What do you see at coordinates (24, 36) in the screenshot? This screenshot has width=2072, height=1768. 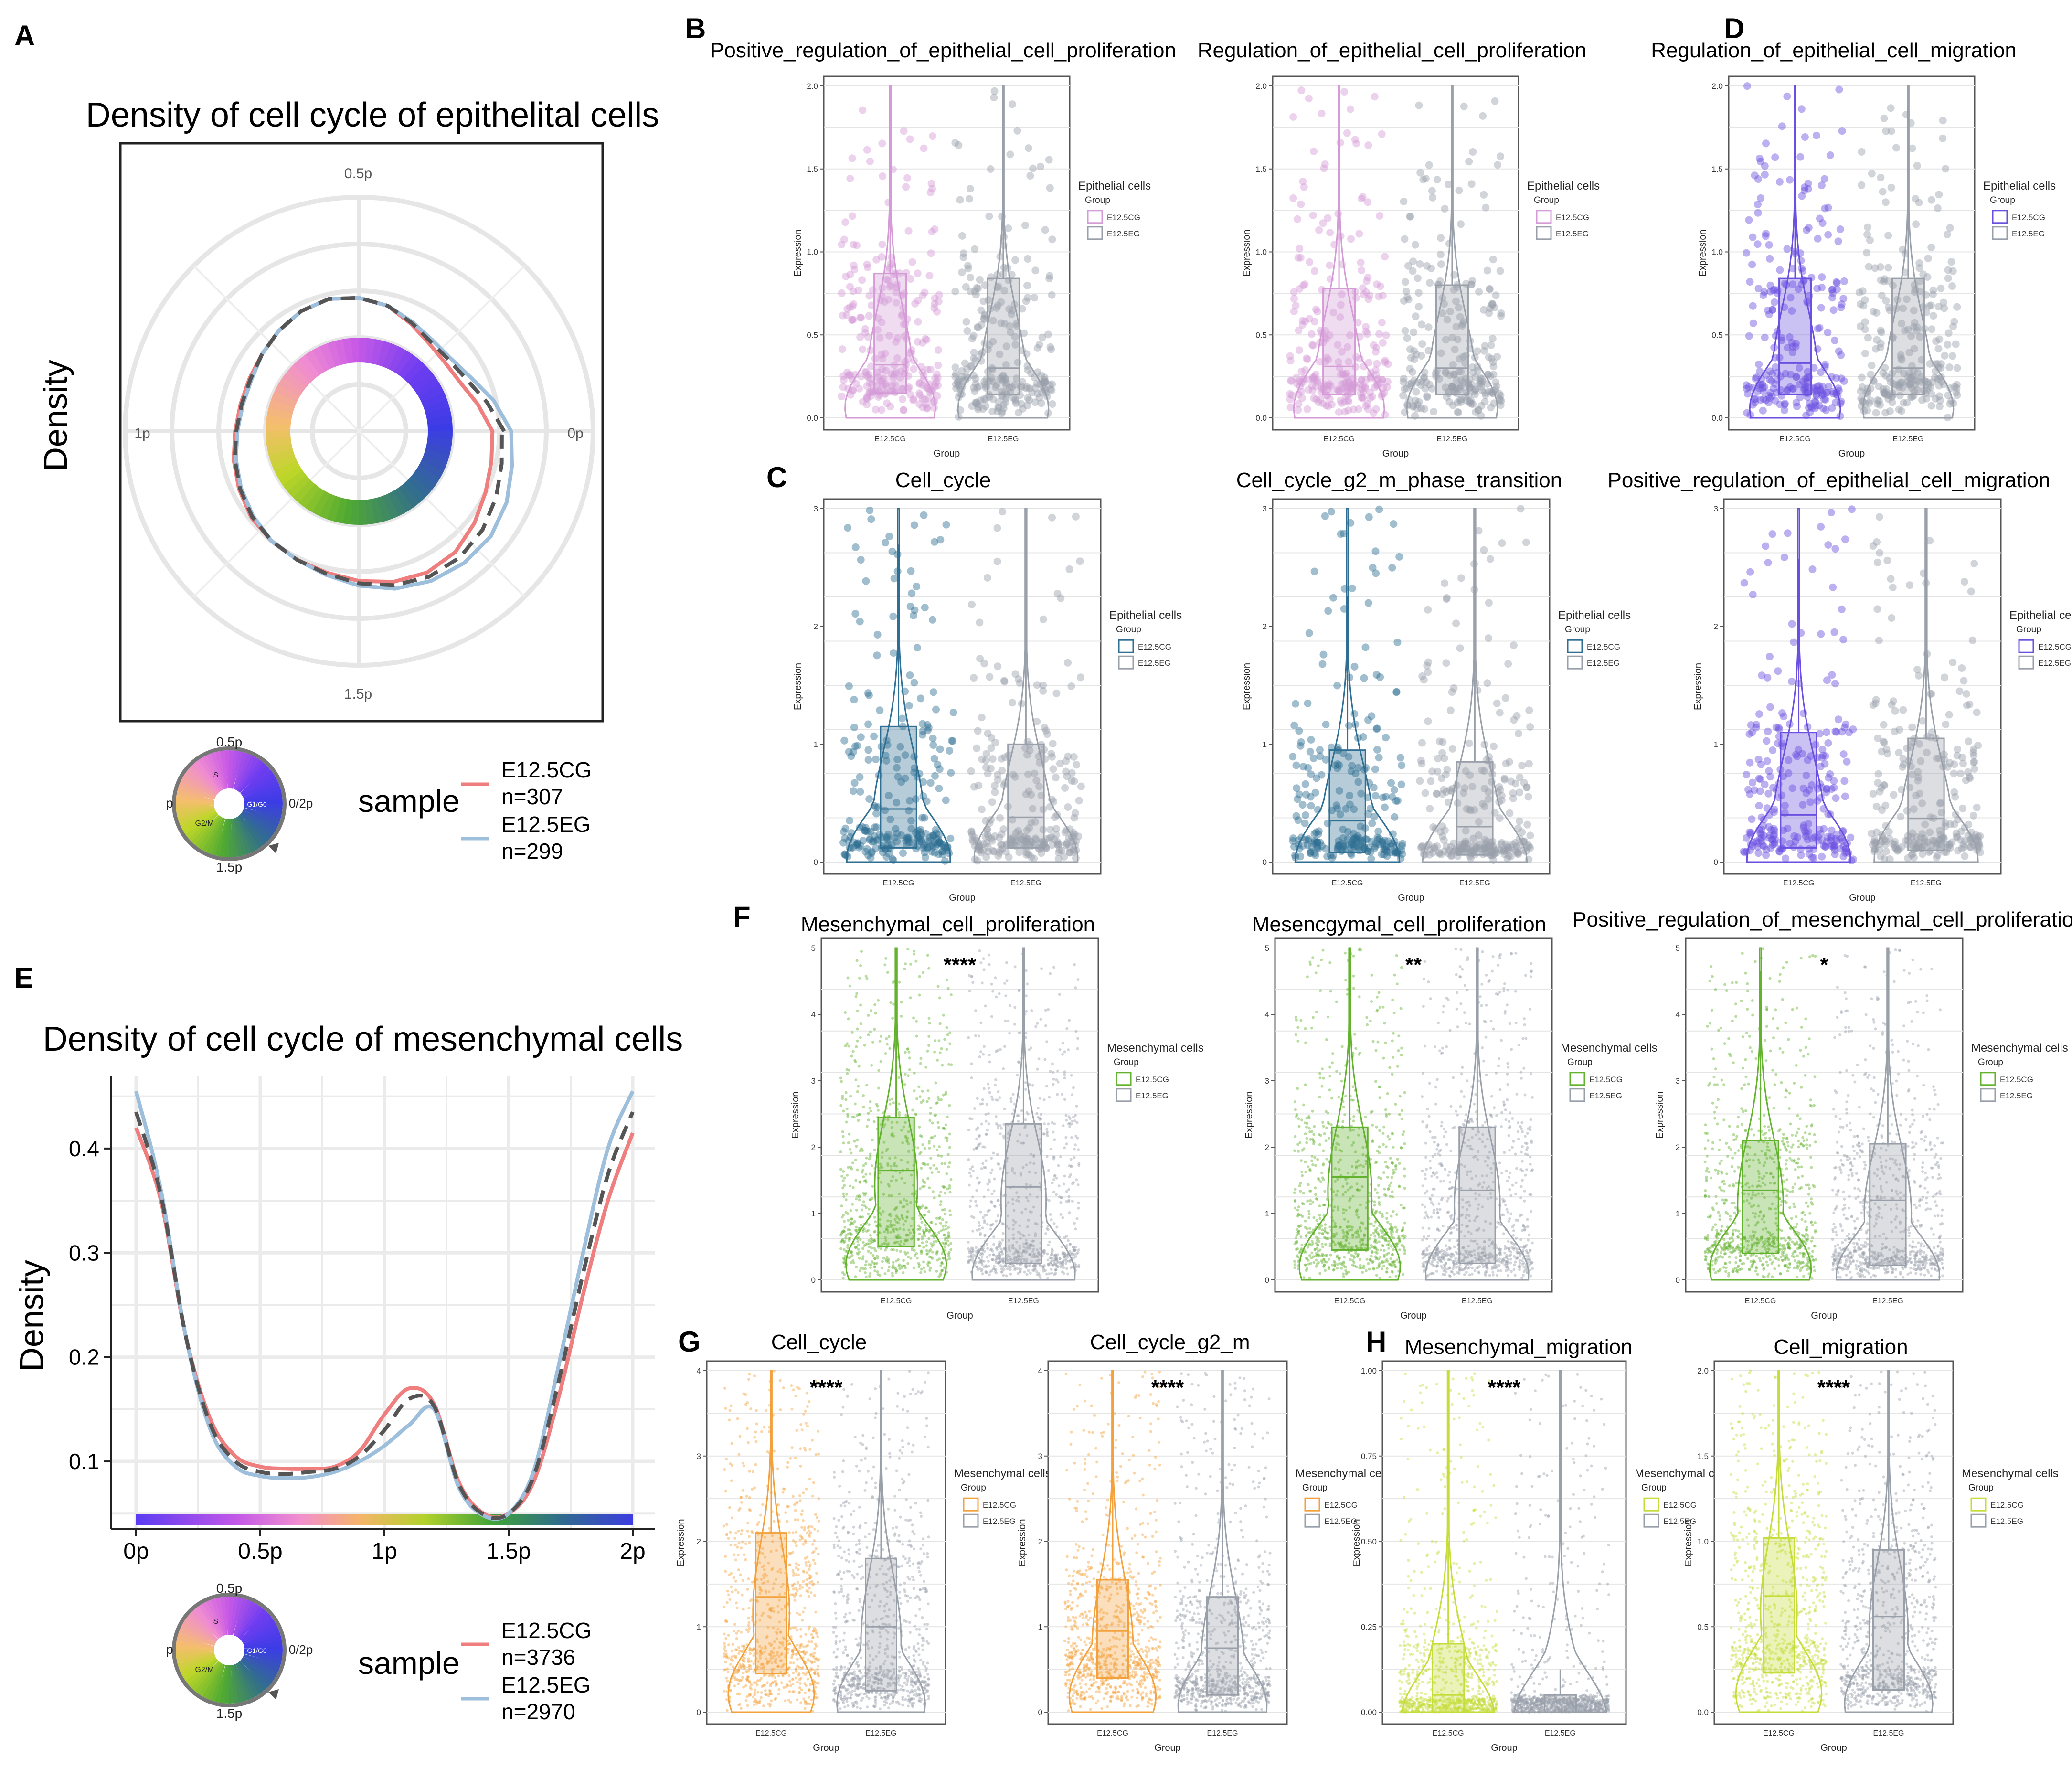 I see `panel-label-a: A` at bounding box center [24, 36].